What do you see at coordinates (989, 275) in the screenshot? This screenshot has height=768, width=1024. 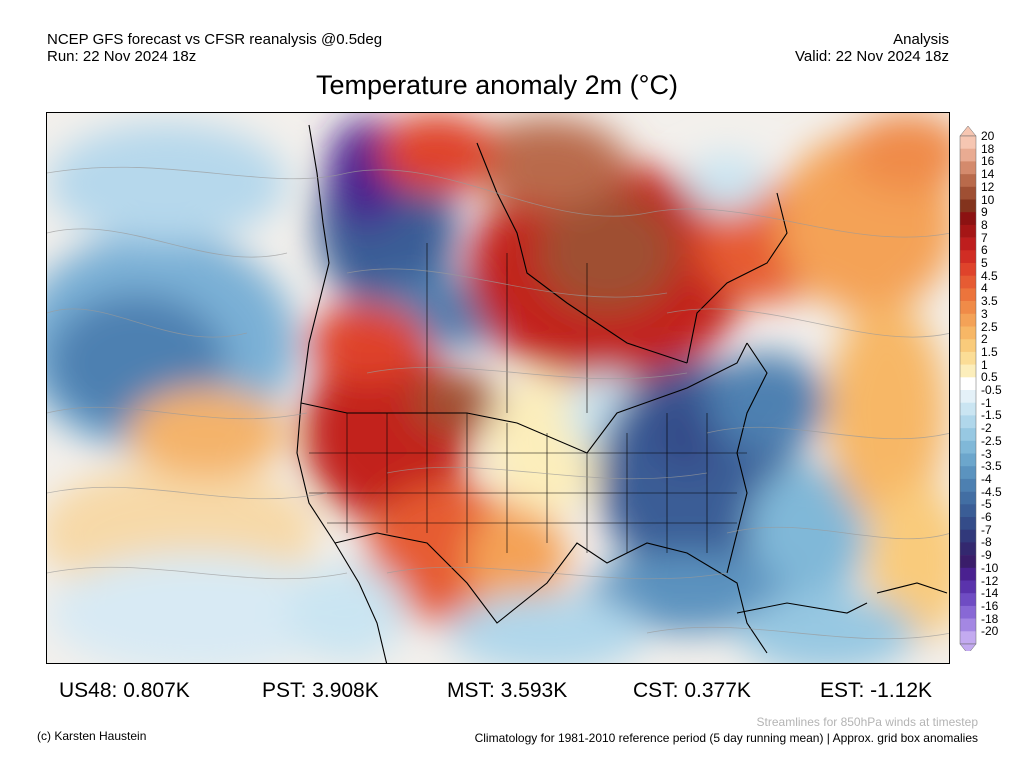 I see `colorbar-label: 4.5` at bounding box center [989, 275].